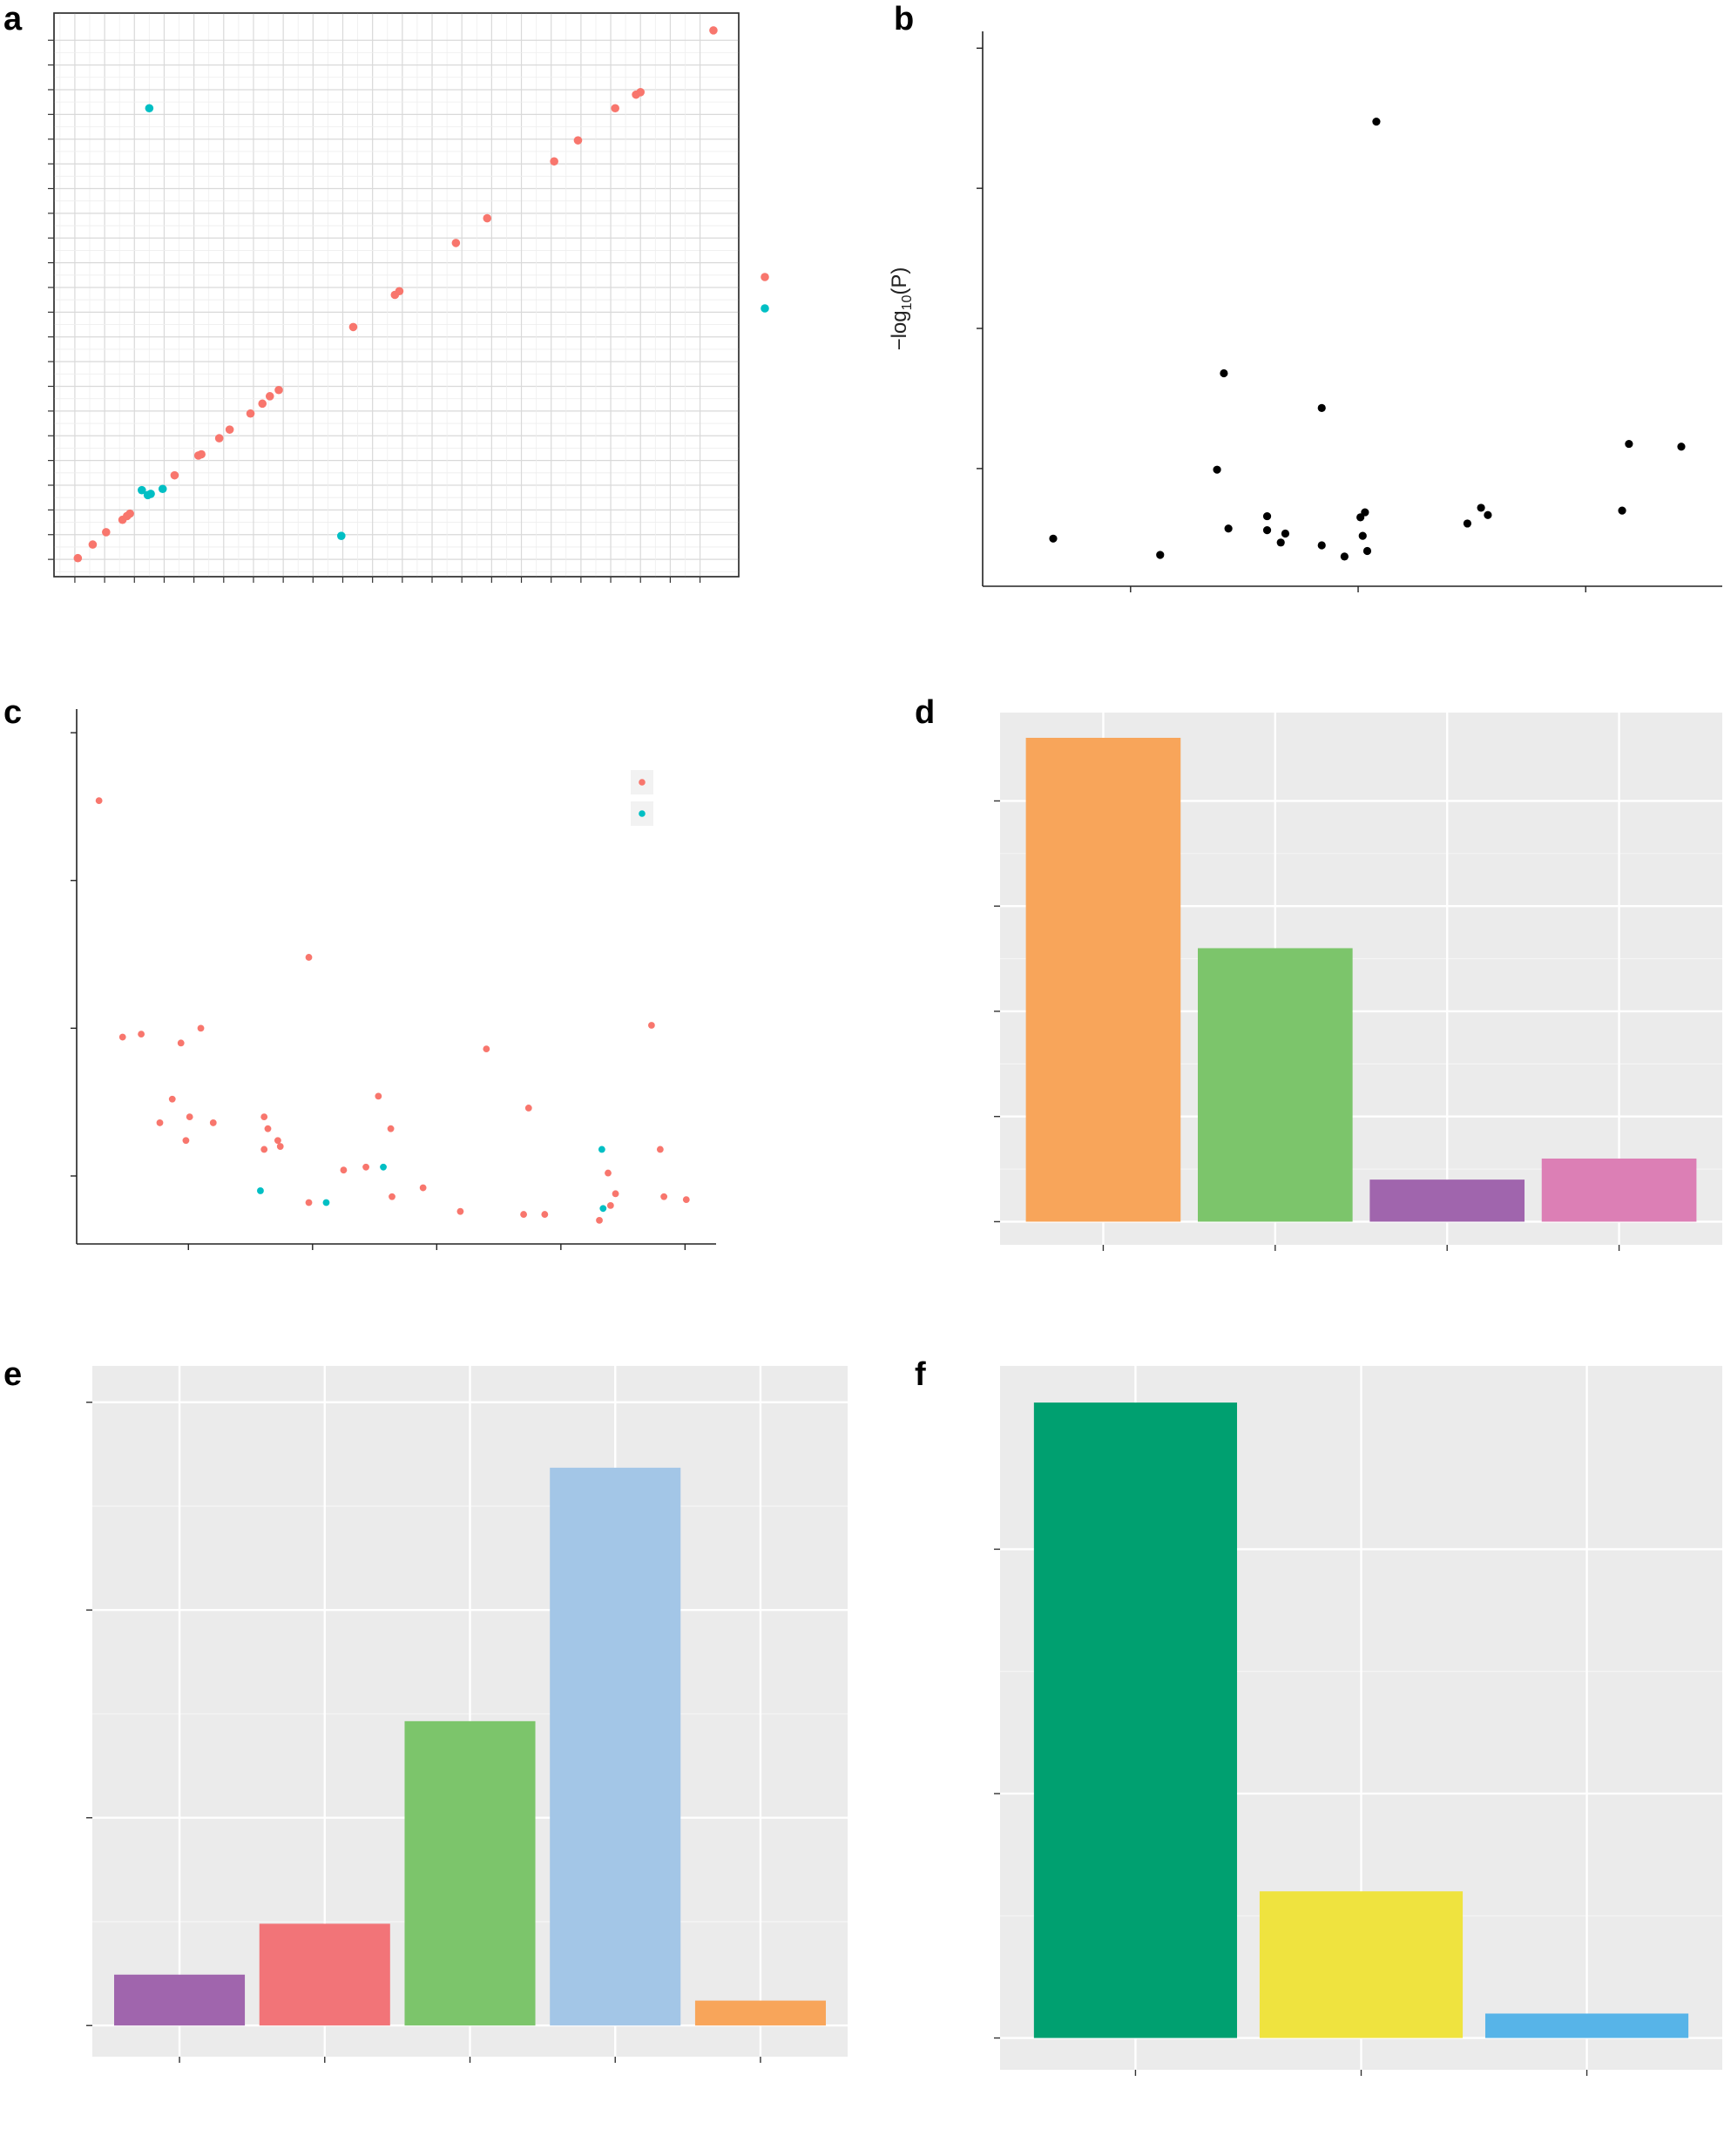  Describe the element at coordinates (1305, 311) in the screenshot. I see `panel-b-chart: −log10(P)` at that location.